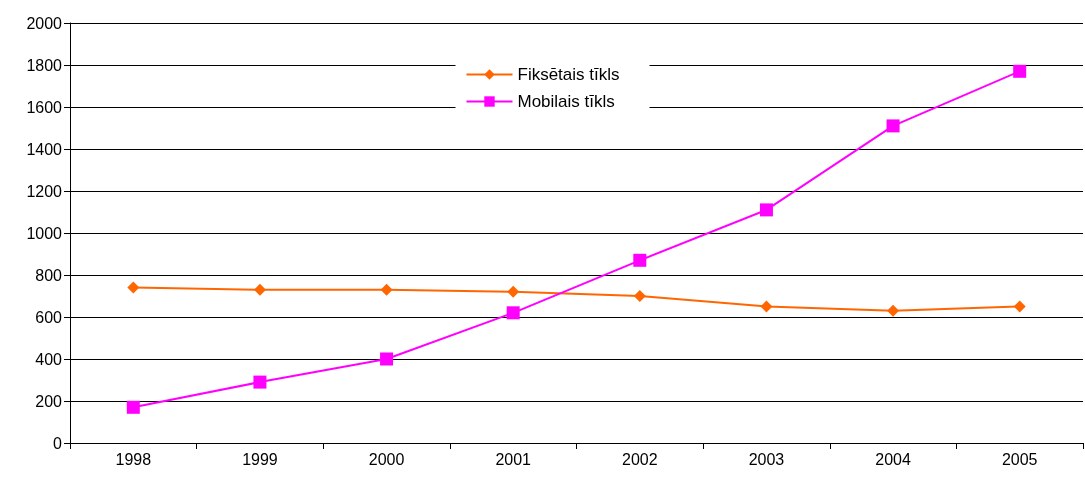 This screenshot has height=480, width=1085. What do you see at coordinates (766, 459) in the screenshot?
I see `x-tick-label: 2003` at bounding box center [766, 459].